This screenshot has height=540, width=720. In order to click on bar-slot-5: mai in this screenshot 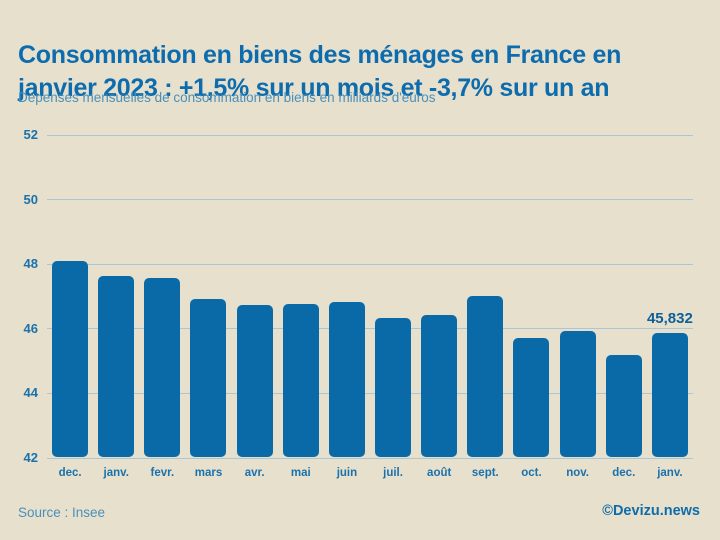, I will do `click(301, 307)`.